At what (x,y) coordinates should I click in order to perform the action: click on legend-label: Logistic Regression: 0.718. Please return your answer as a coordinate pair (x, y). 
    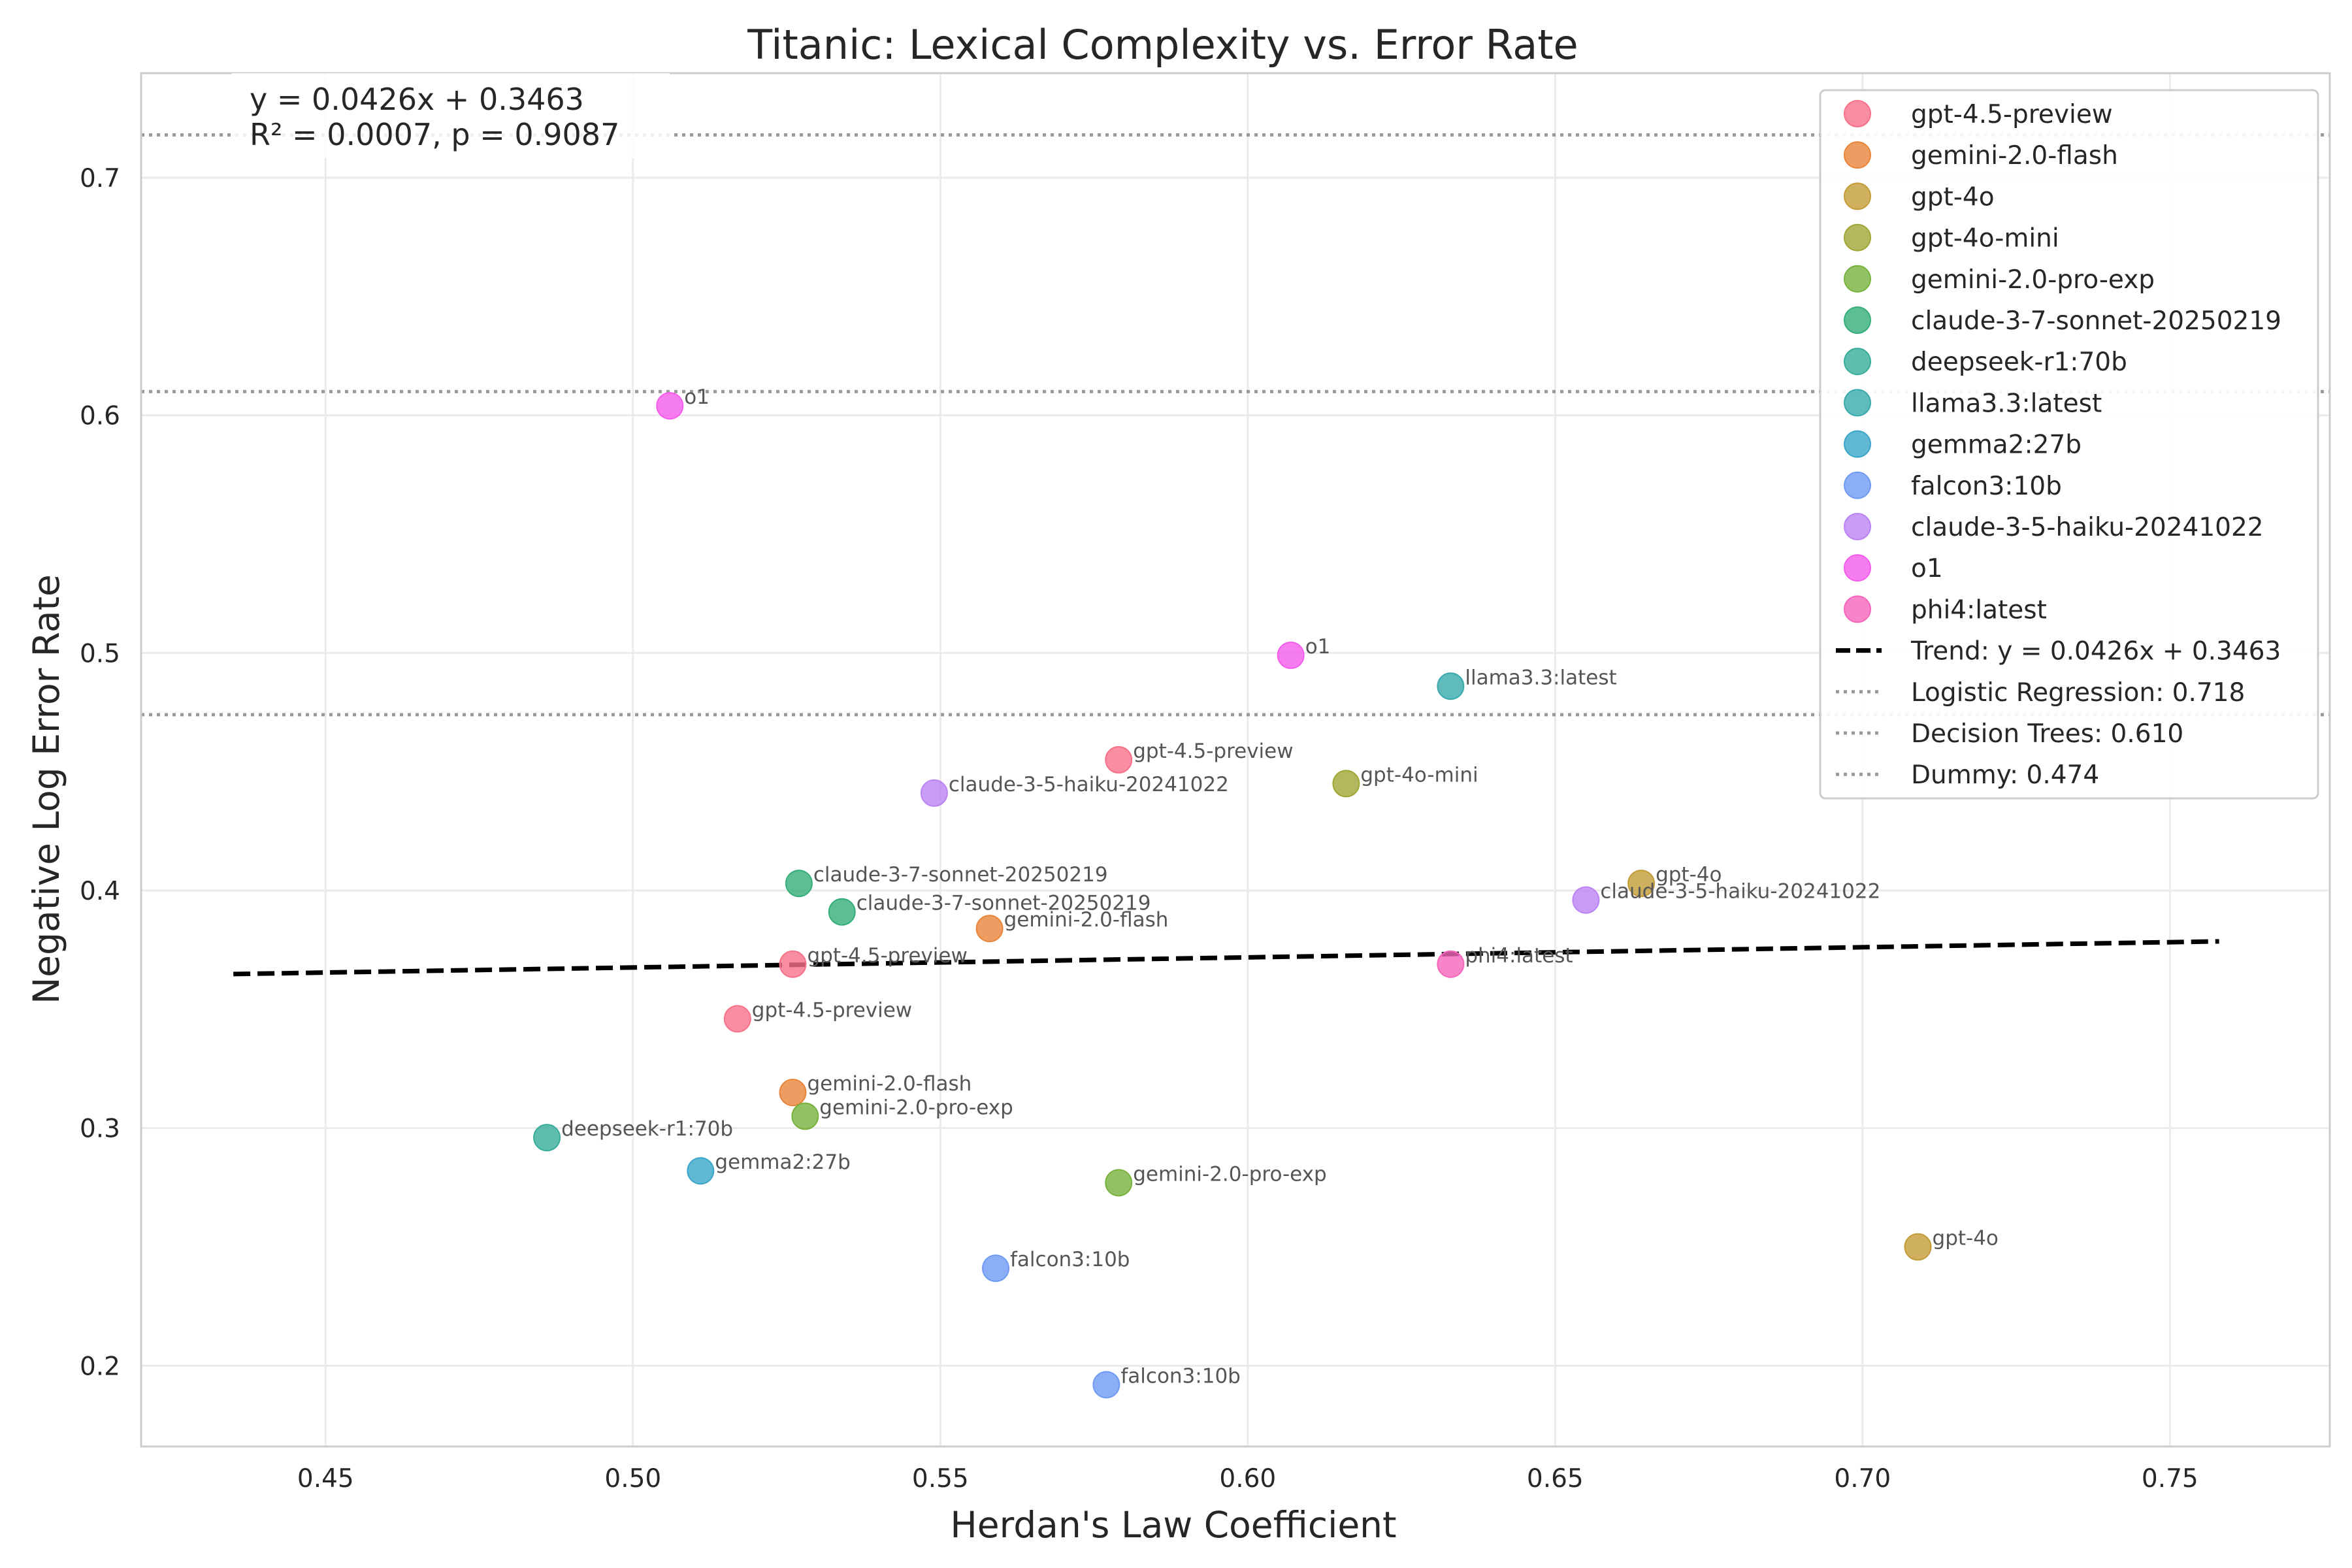
    Looking at the image, I should click on (2078, 693).